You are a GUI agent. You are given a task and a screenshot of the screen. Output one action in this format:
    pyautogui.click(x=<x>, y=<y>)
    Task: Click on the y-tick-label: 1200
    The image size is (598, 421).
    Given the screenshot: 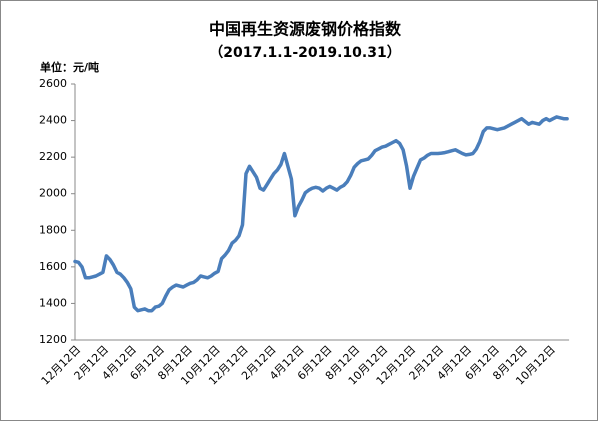 What is the action you would take?
    pyautogui.click(x=53, y=339)
    